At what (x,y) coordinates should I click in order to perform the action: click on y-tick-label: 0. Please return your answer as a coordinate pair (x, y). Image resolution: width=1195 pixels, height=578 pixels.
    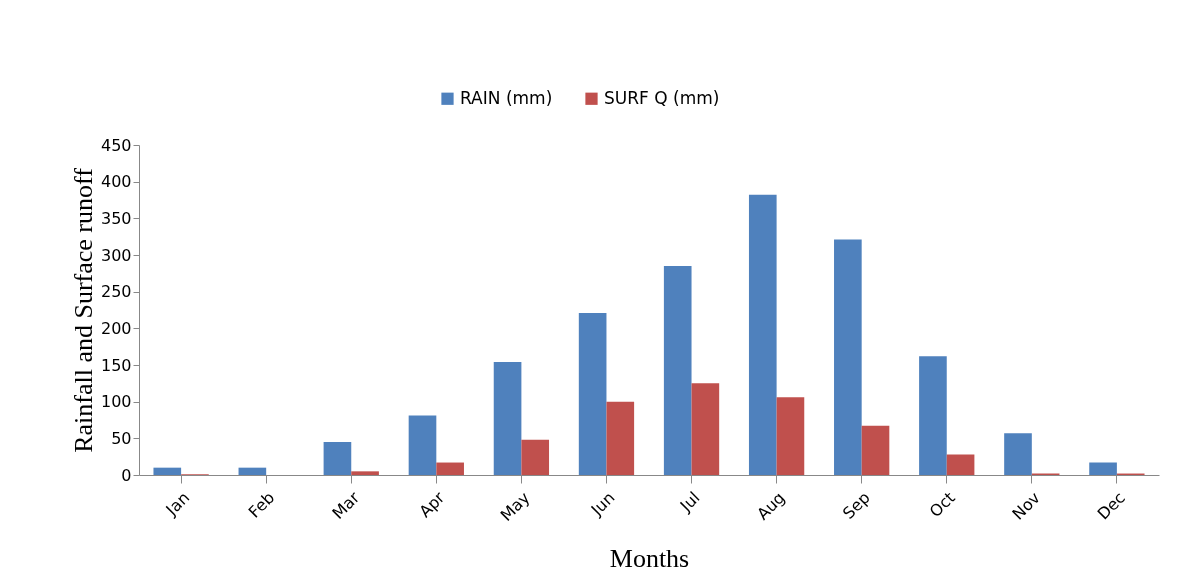
    Looking at the image, I should click on (126, 475).